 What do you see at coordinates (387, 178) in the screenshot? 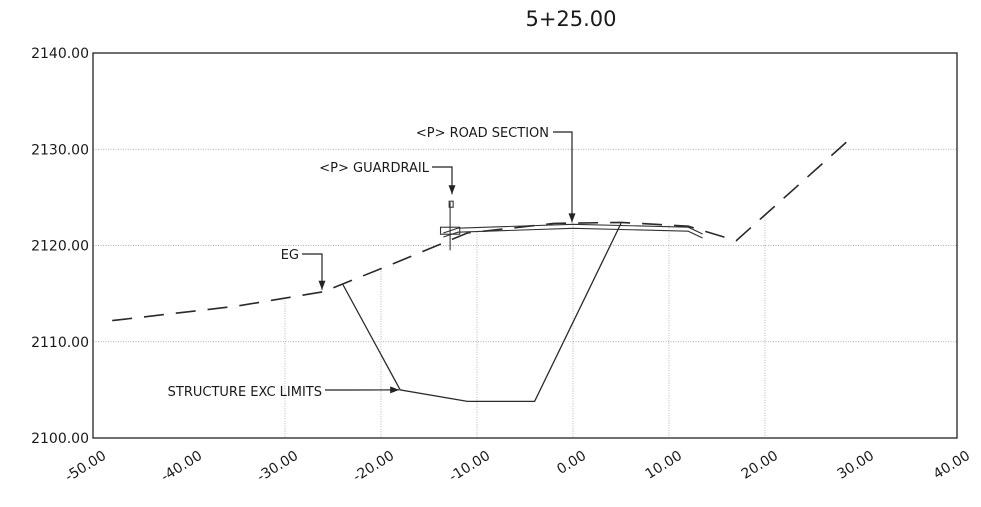
I see `callout: <P> GUARDRAIL` at bounding box center [387, 178].